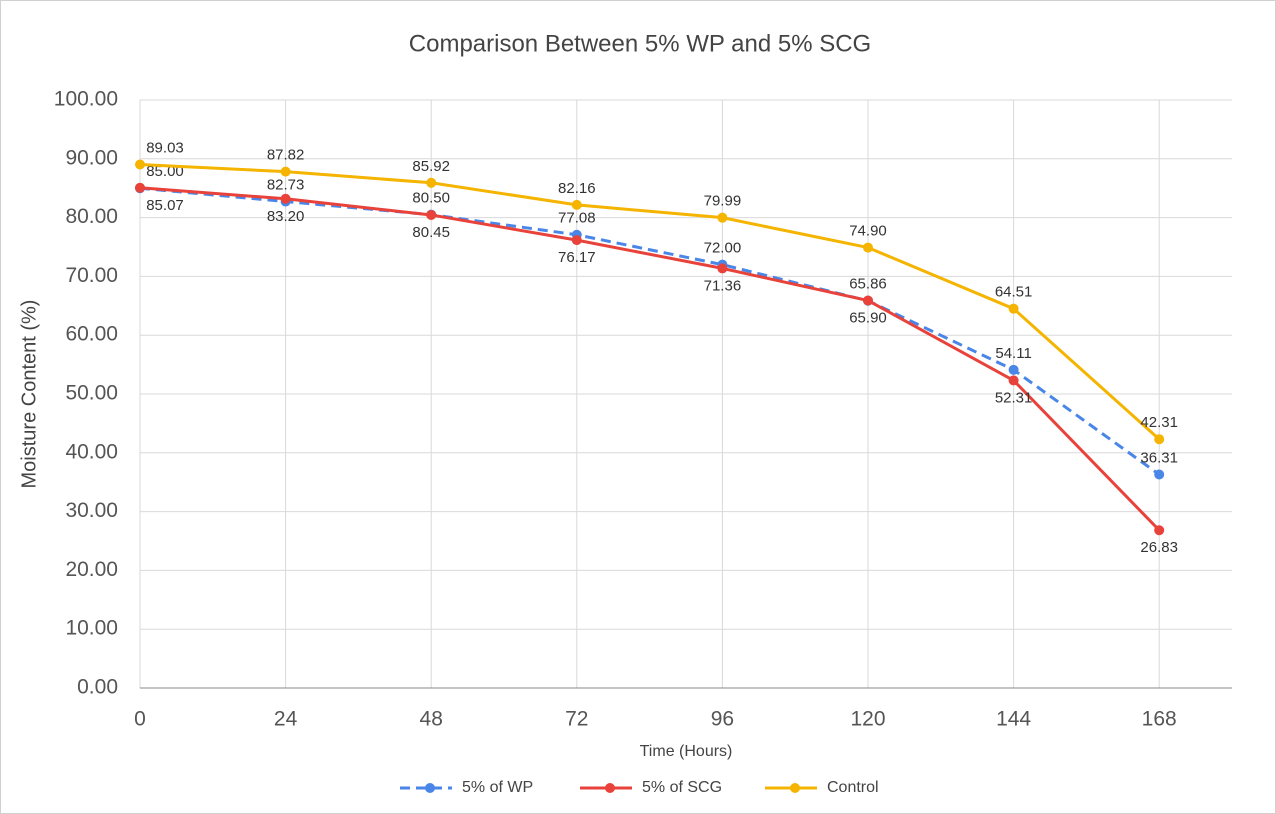  Describe the element at coordinates (1159, 422) in the screenshot. I see `data-label: 42.31` at that location.